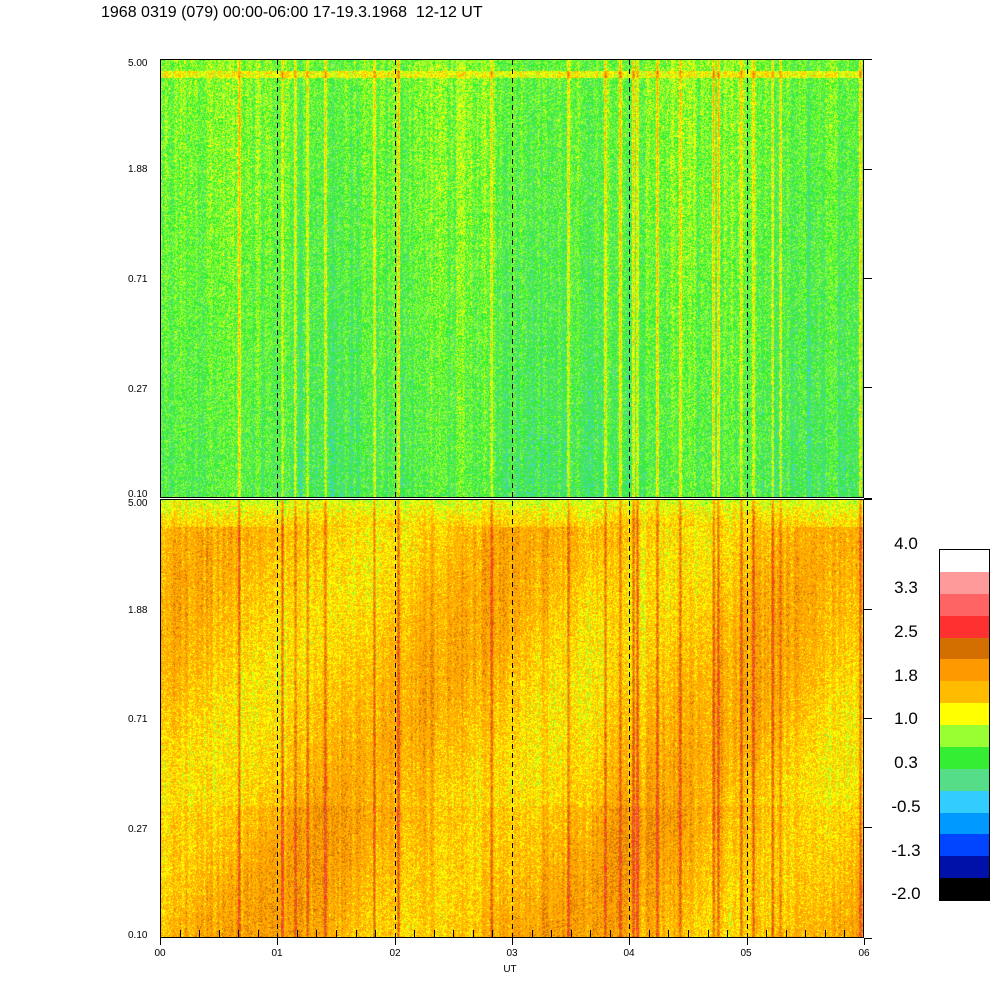  I want to click on xtick-label: 02, so click(395, 953).